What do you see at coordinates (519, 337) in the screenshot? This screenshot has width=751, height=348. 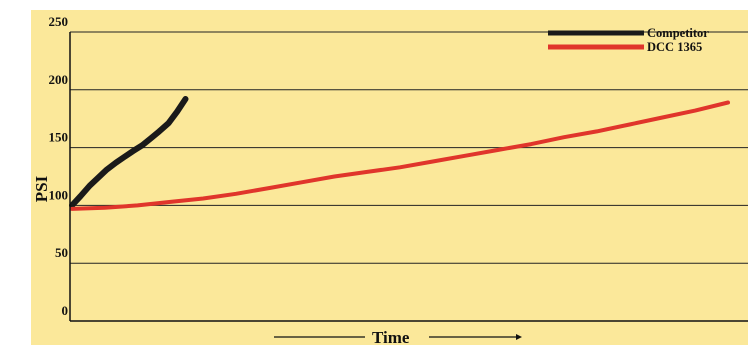 I see `x-axis-arrowhead` at bounding box center [519, 337].